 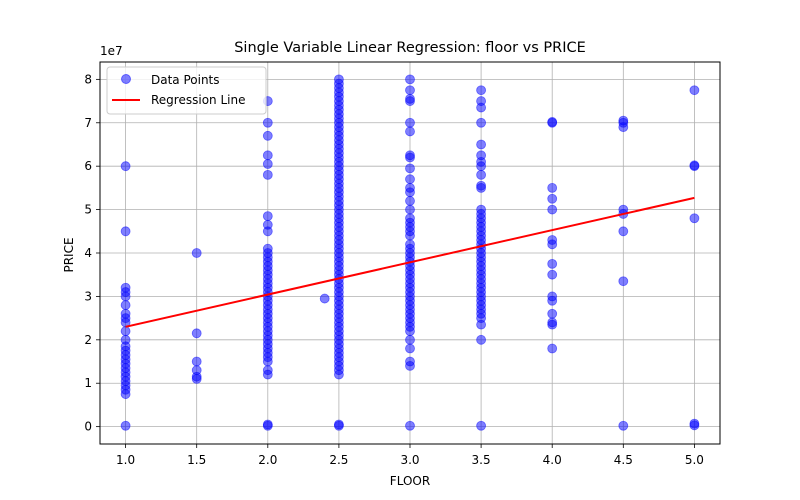 I want to click on legend-marker-data-points, so click(x=126, y=79).